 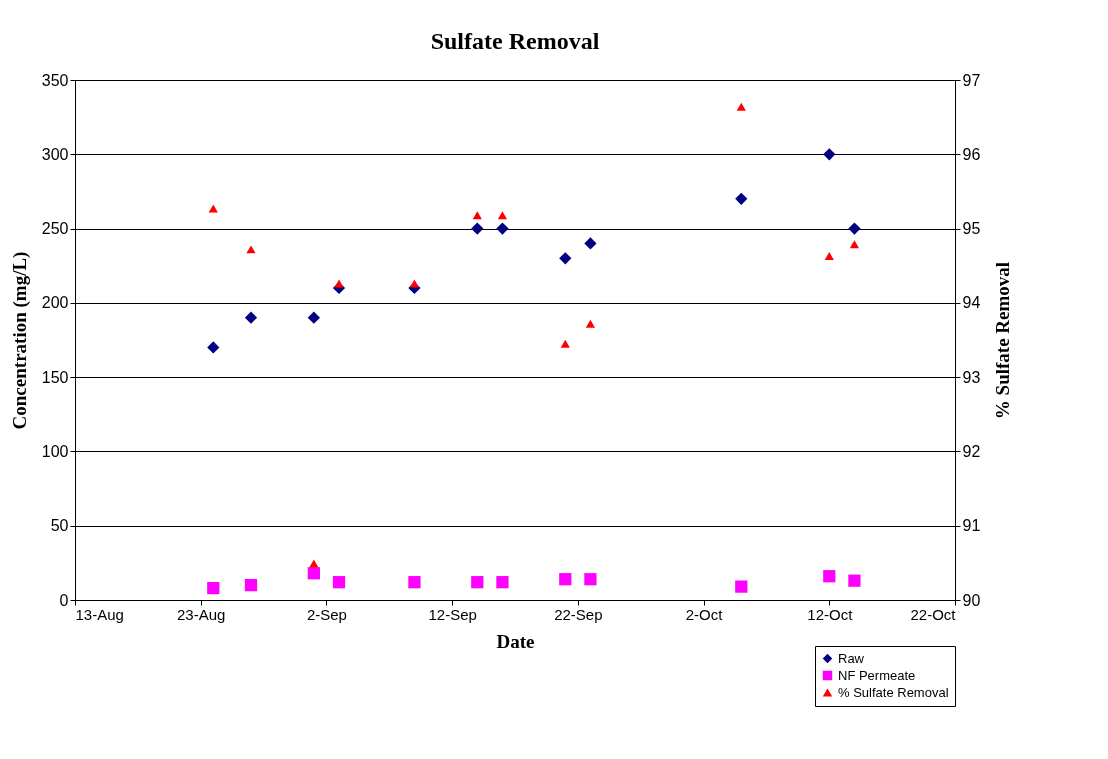 What do you see at coordinates (59, 526) in the screenshot?
I see `y-tick-label: 50` at bounding box center [59, 526].